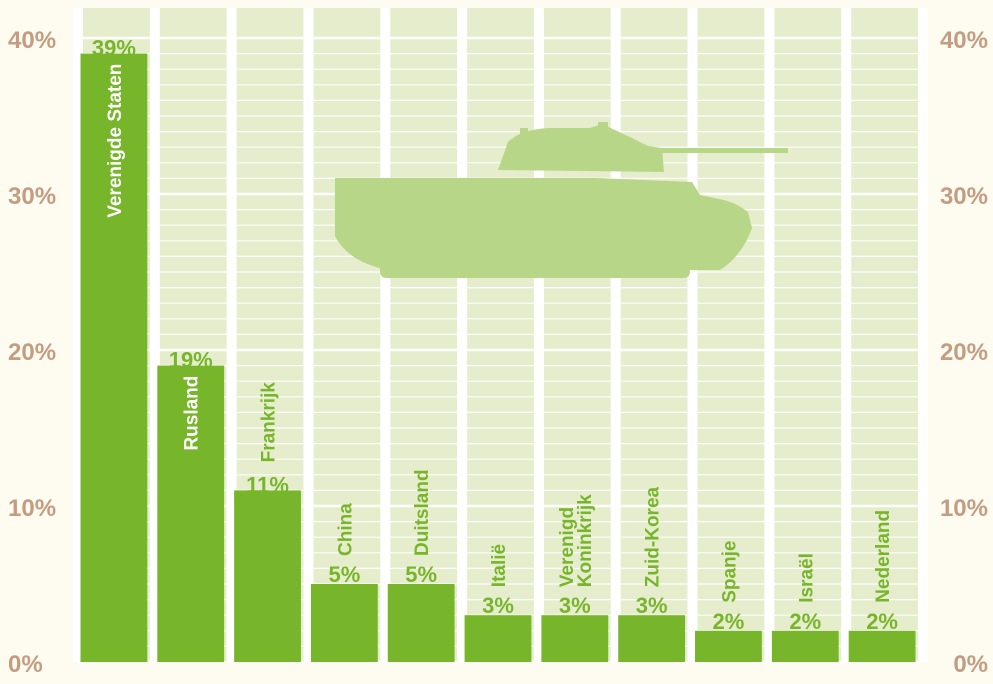  Describe the element at coordinates (964, 508) in the screenshot. I see `y-tick-label-right: 10%` at that location.